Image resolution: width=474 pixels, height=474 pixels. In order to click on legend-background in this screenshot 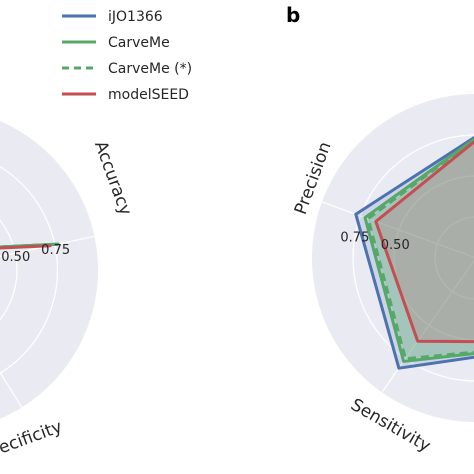, I will do `click(115, 54)`.